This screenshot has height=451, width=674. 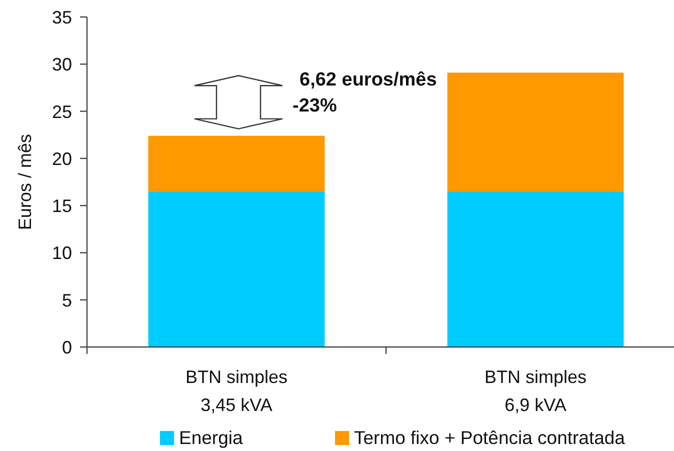 I want to click on x-tick-label: BTN simples 3,45 kVA, so click(x=236, y=391).